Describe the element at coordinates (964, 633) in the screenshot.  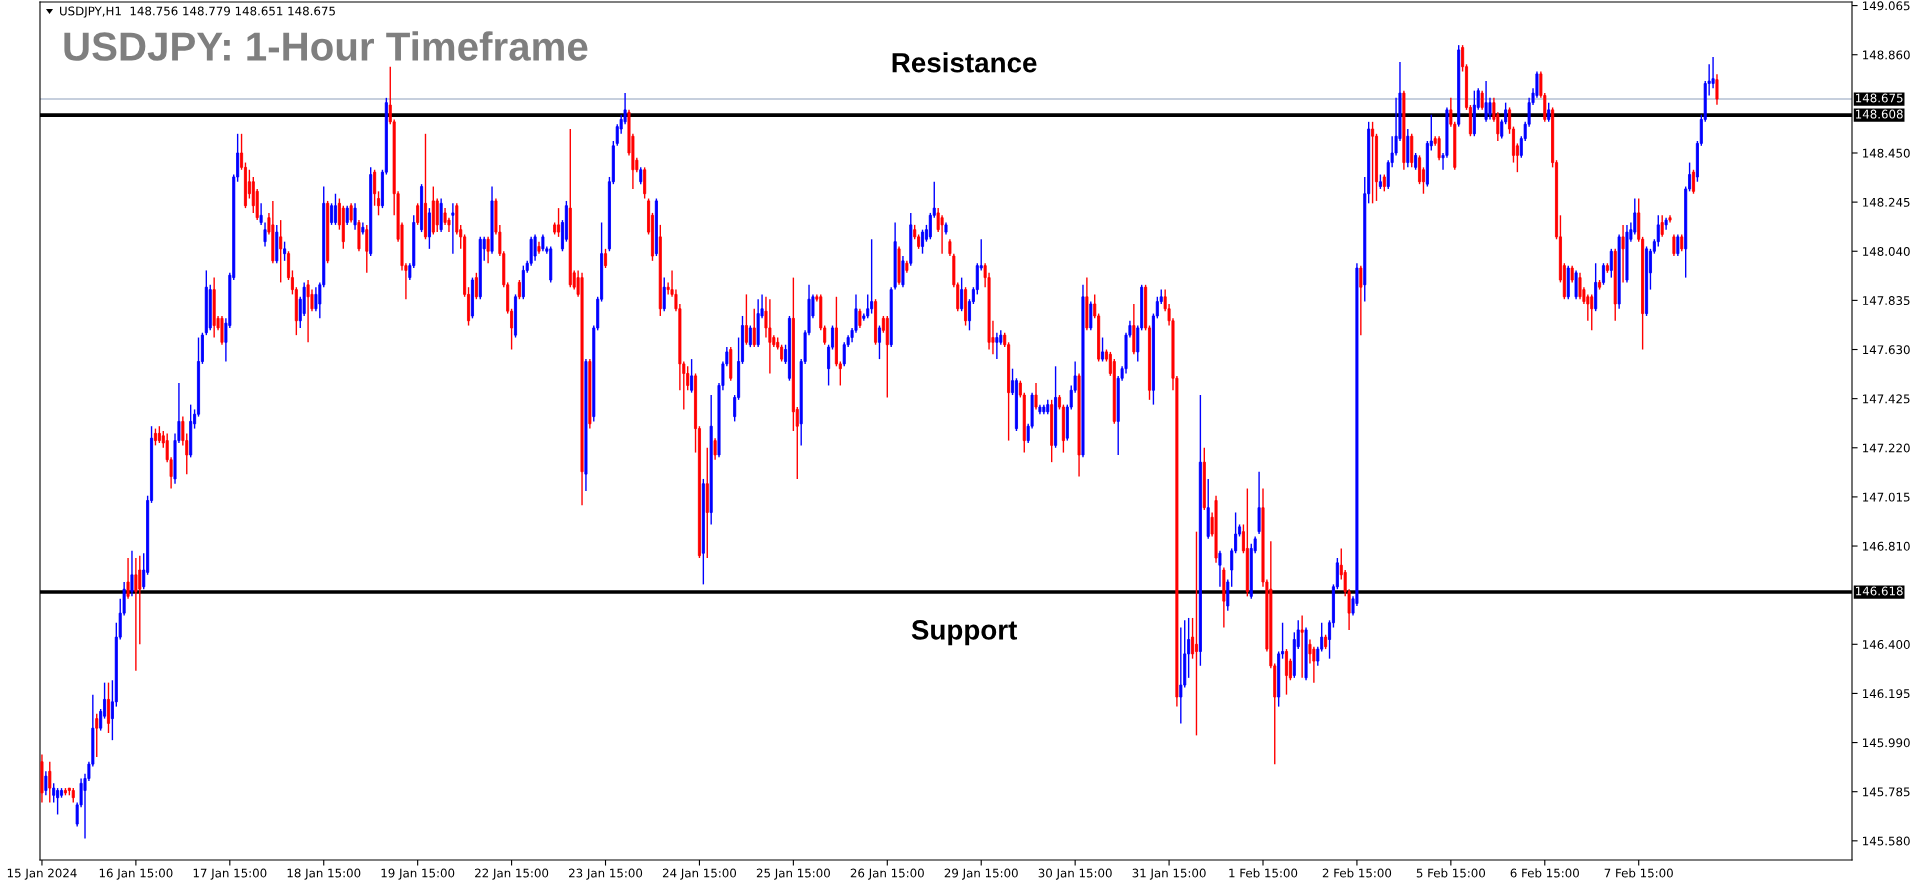
I see `annotation: Support` at that location.